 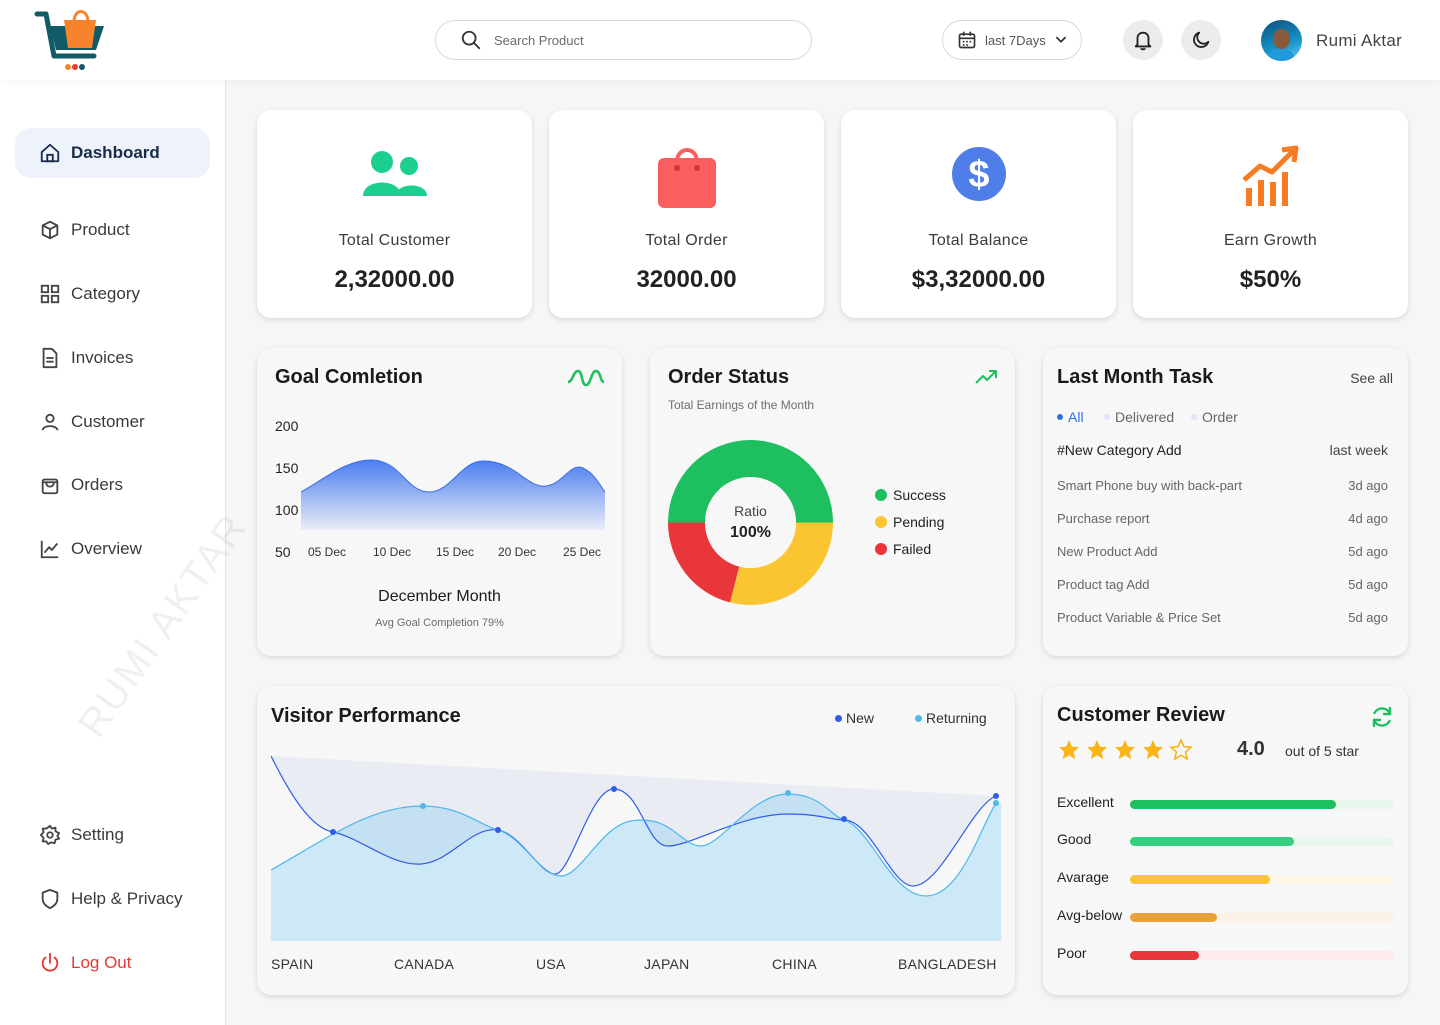 What do you see at coordinates (50, 422) in the screenshot?
I see `user-icon` at bounding box center [50, 422].